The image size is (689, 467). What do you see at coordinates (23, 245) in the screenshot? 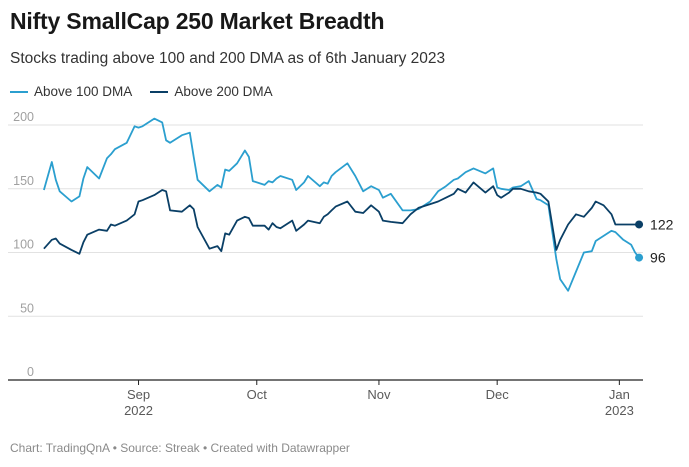
I see `y-tick-label-100: 100` at bounding box center [23, 245].